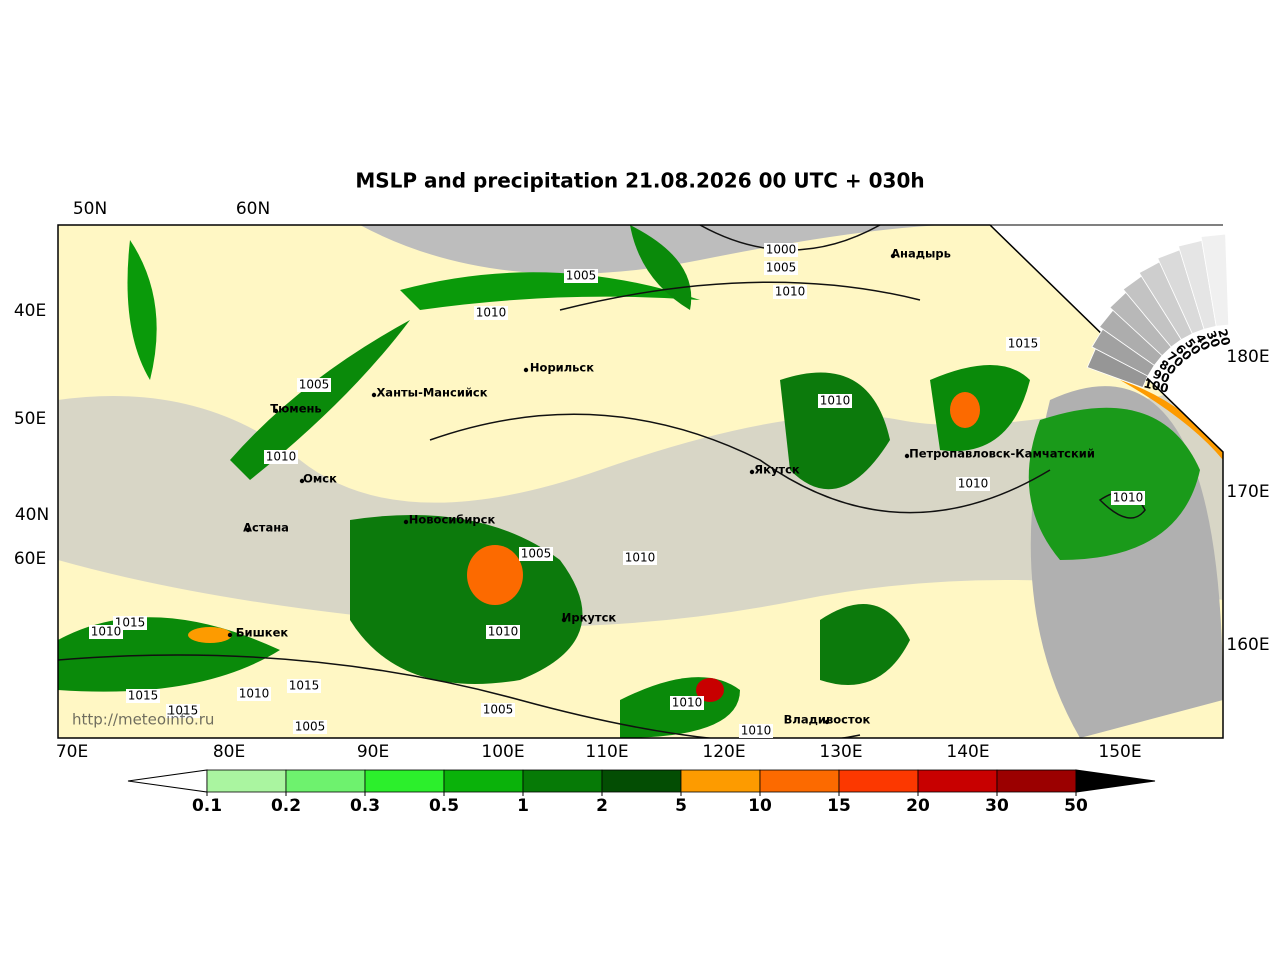 The image size is (1281, 967). I want to click on colorbar-extend-high, so click(1115, 781).